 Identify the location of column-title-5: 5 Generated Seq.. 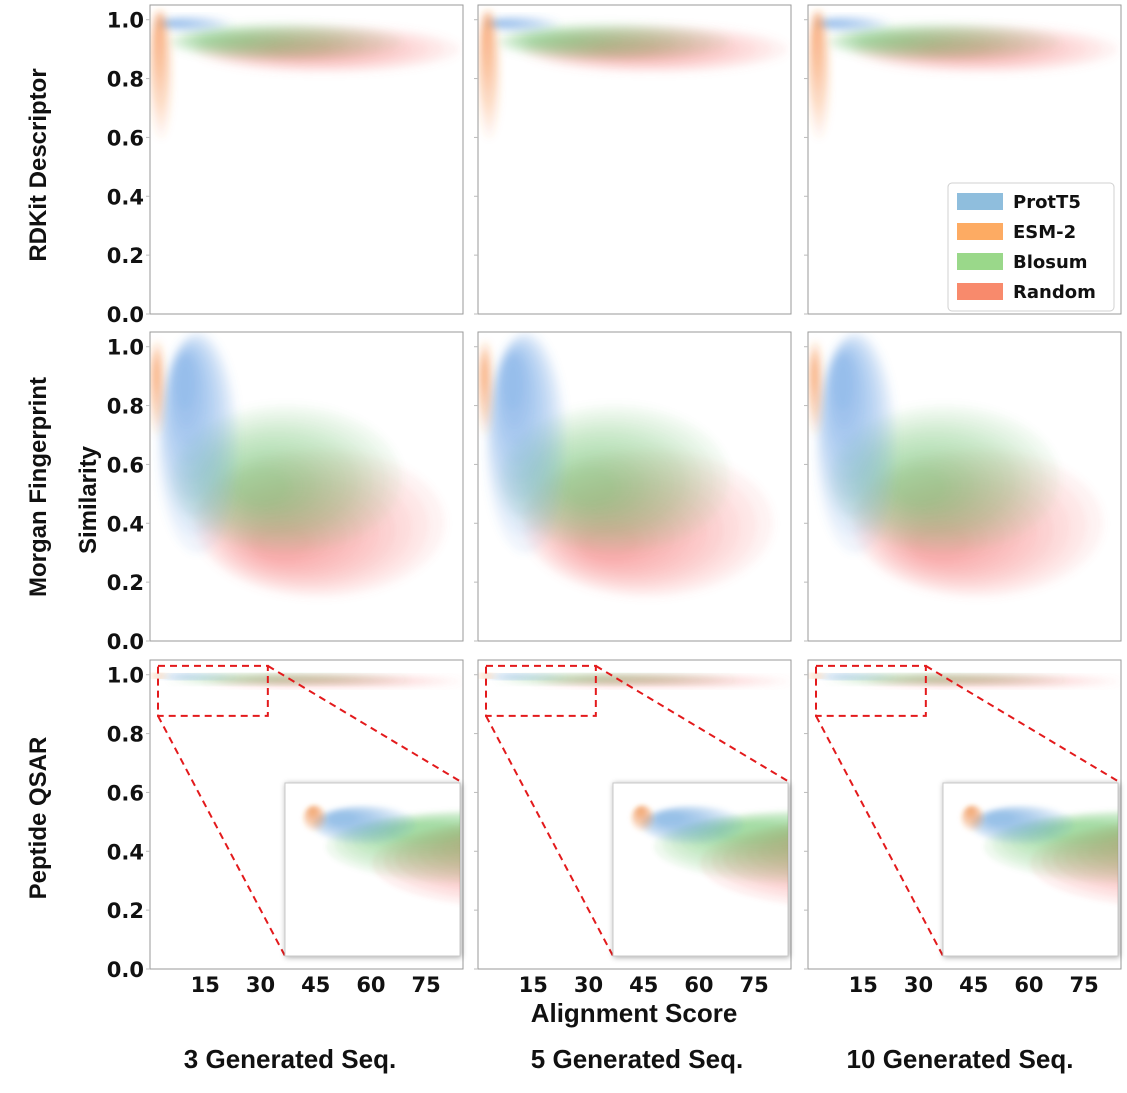
(637, 1059).